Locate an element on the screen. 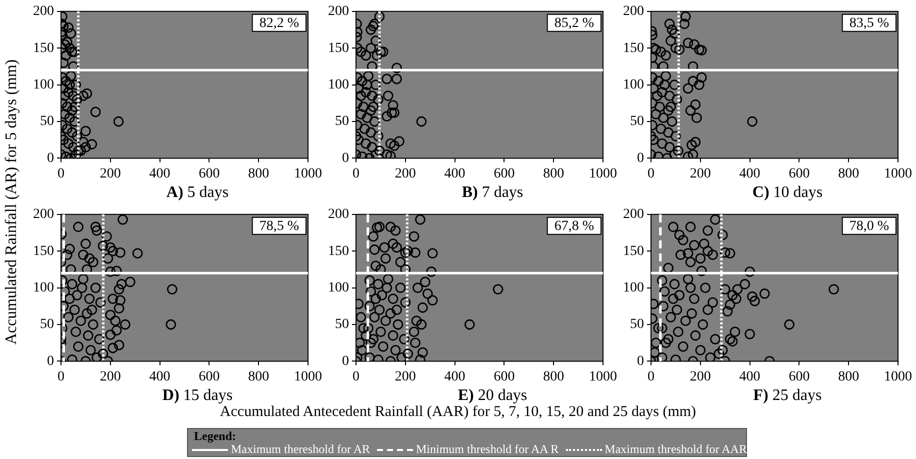 This screenshot has height=459, width=916. text: D) 15 days is located at coordinates (197, 396).